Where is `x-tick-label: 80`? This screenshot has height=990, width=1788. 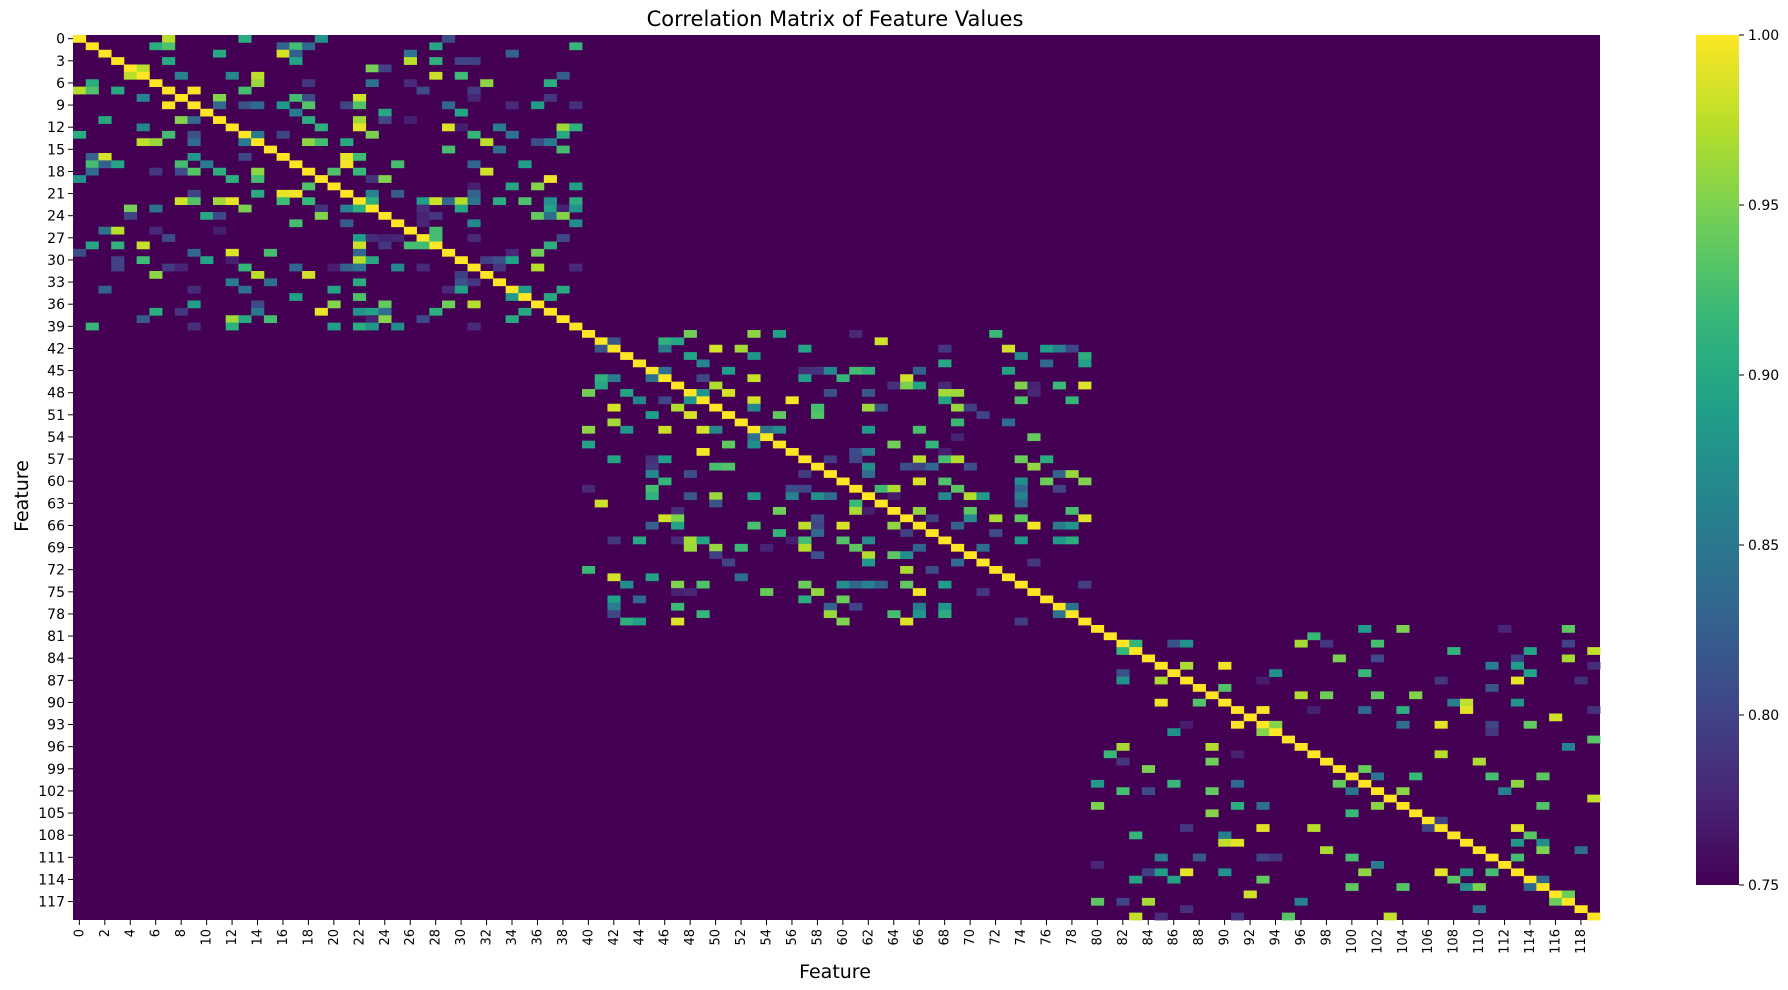 x-tick-label: 80 is located at coordinates (1097, 937).